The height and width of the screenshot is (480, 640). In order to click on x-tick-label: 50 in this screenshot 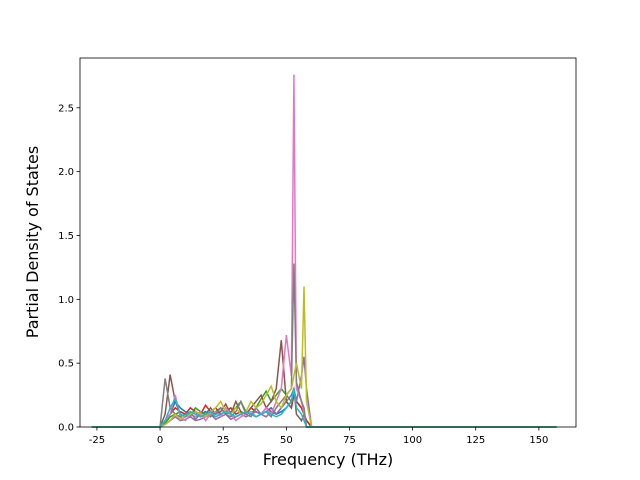, I will do `click(286, 440)`.